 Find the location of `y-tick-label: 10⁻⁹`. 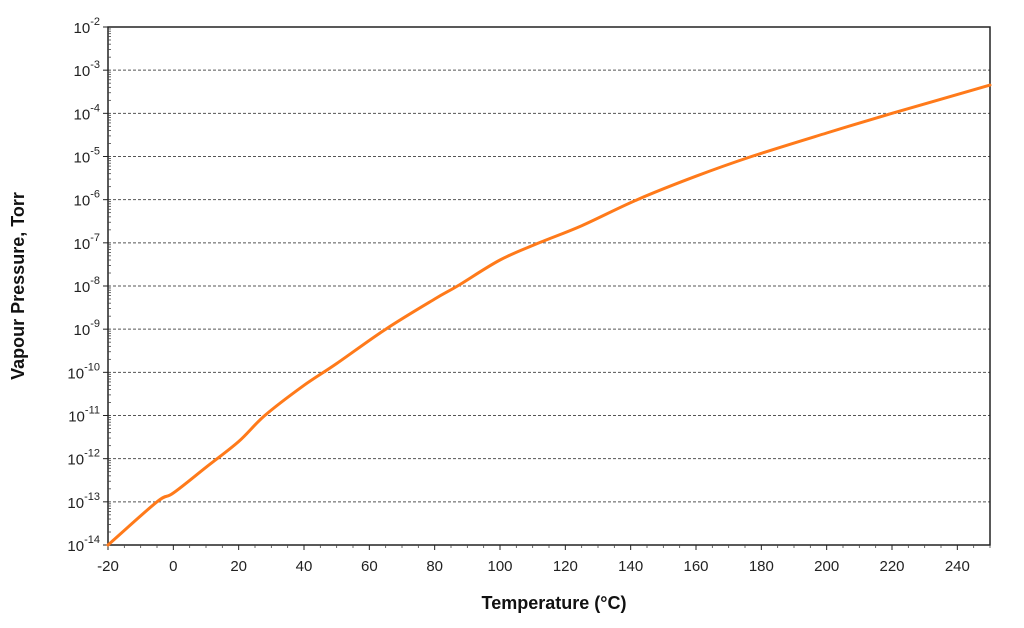

y-tick-label: 10⁻⁹ is located at coordinates (87, 328).